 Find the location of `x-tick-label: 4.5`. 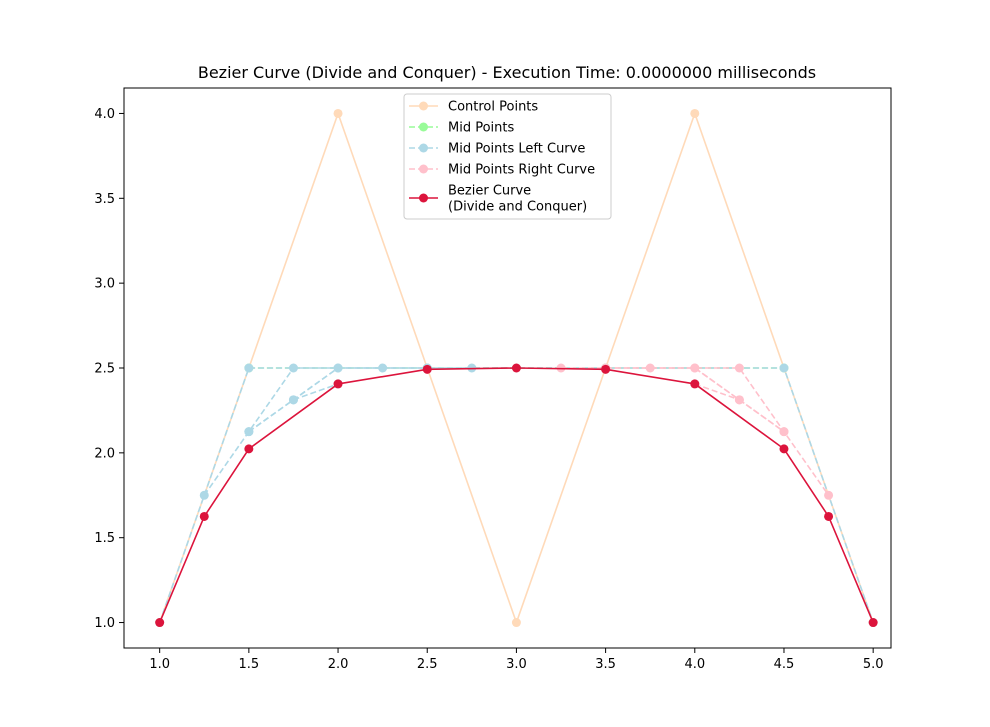

x-tick-label: 4.5 is located at coordinates (784, 664).